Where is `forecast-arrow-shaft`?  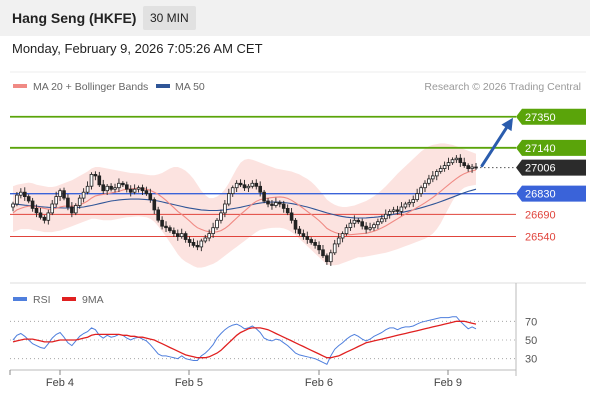
forecast-arrow-shaft is located at coordinates (494, 147).